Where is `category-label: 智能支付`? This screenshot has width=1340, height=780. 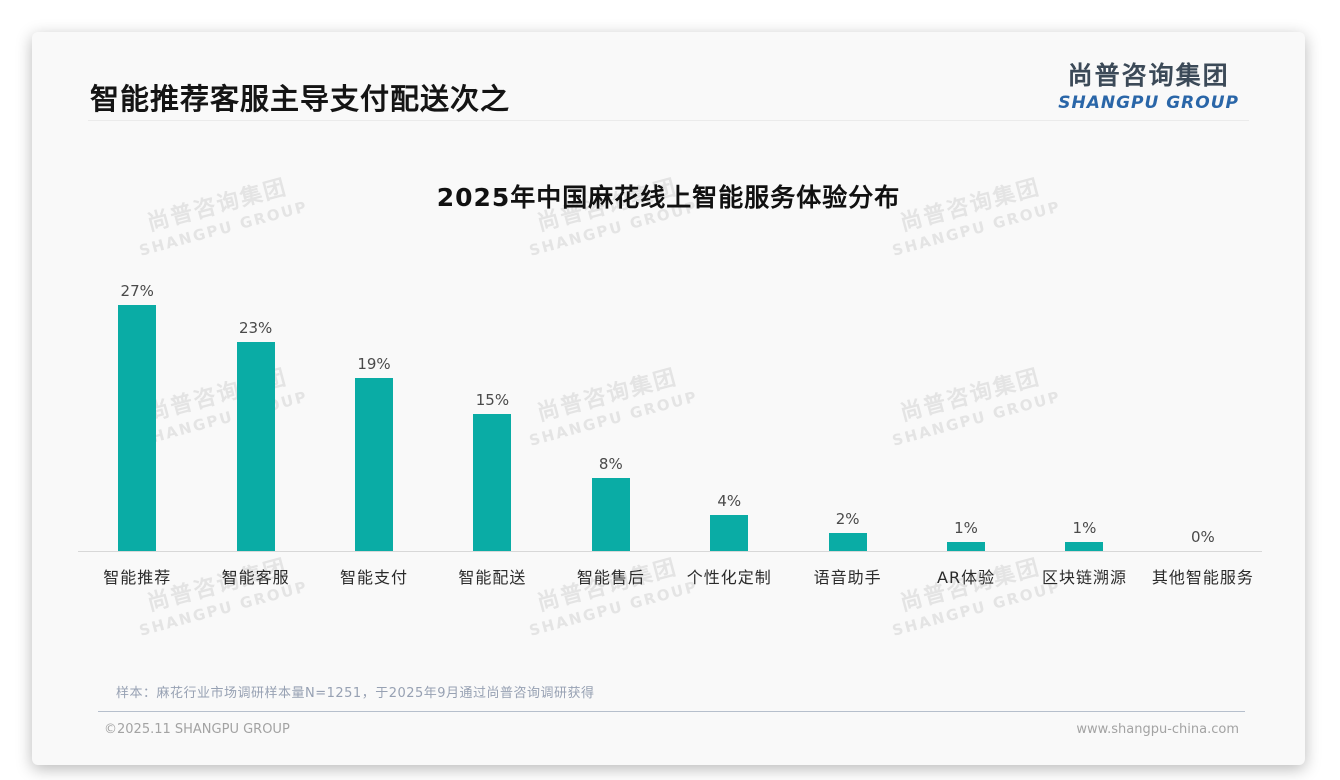
category-label: 智能支付 is located at coordinates (374, 577).